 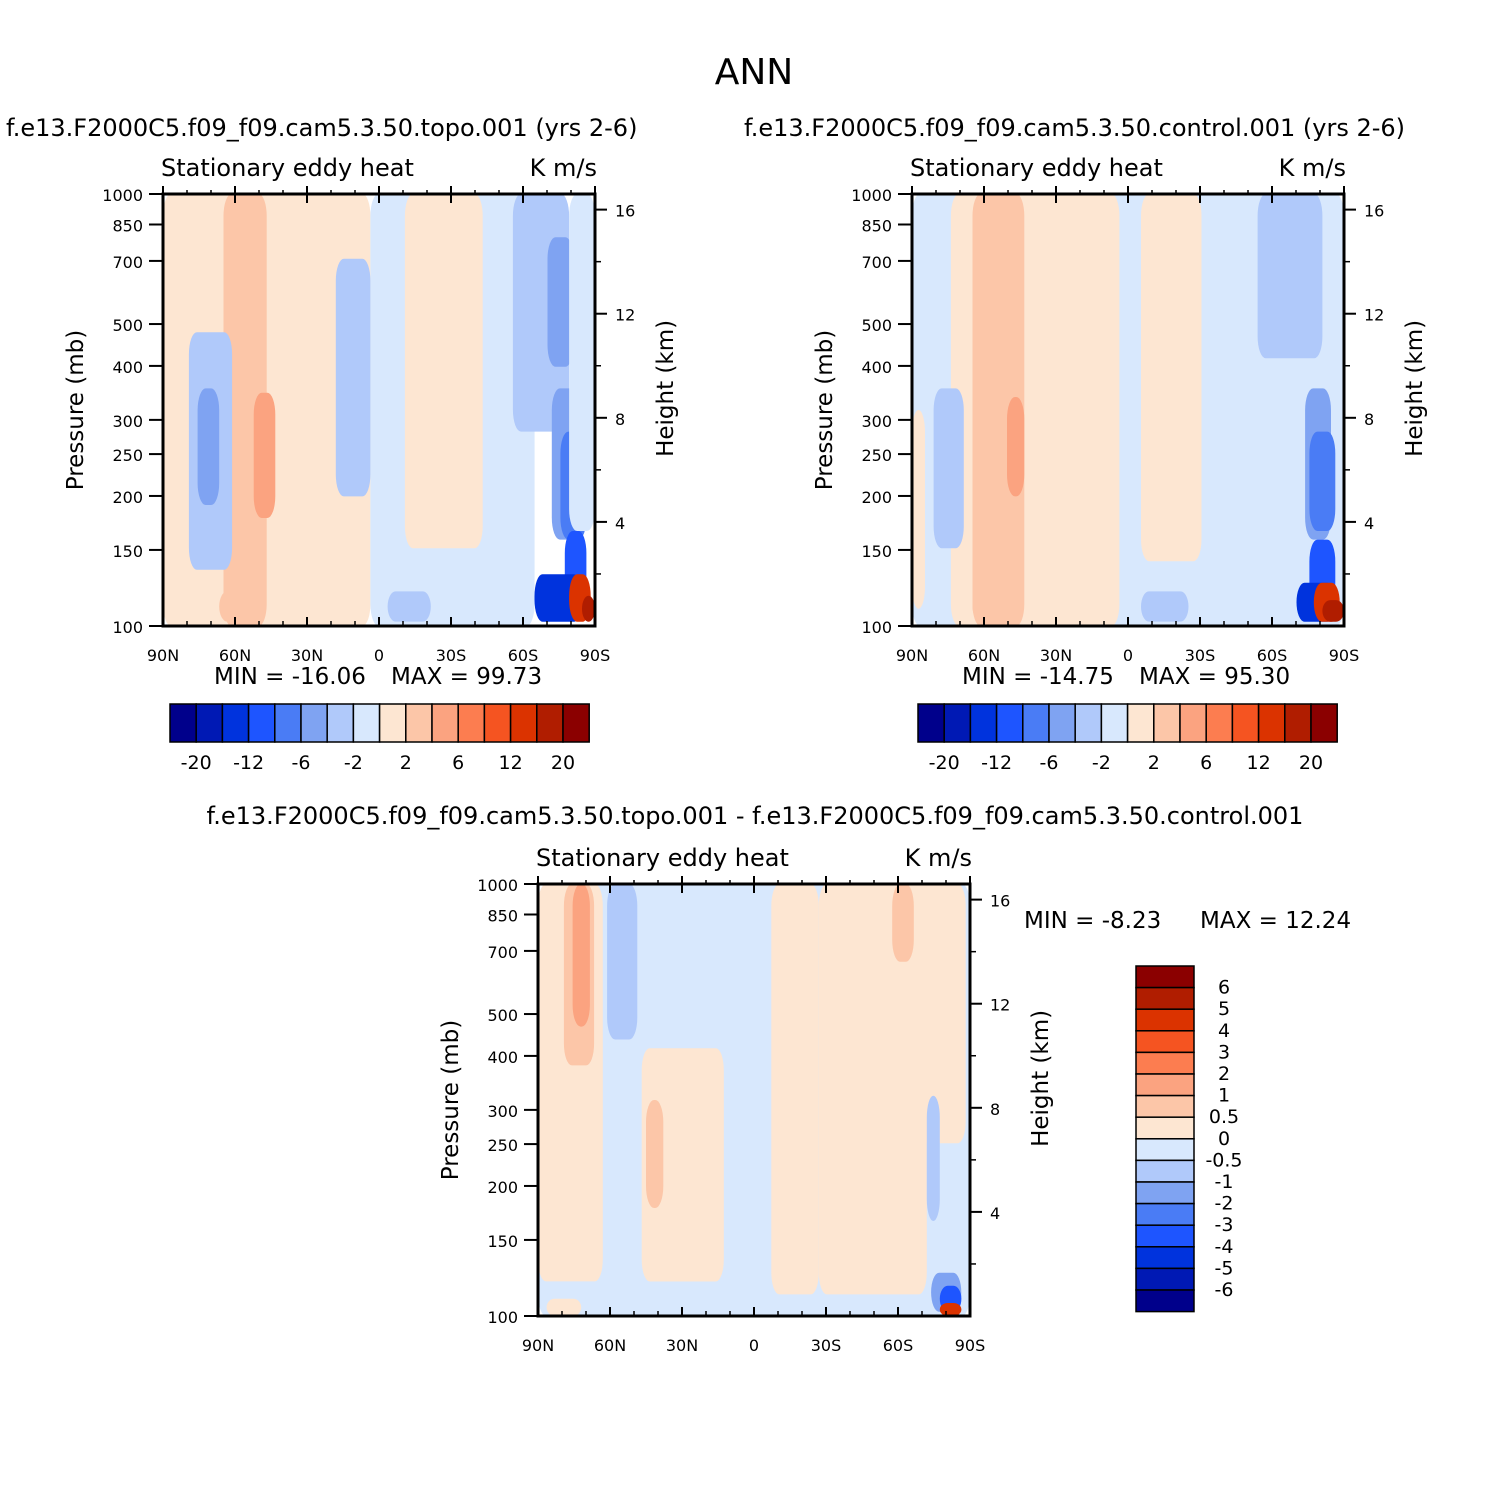 I want to click on colorbar-label: -5, so click(x=1224, y=1268).